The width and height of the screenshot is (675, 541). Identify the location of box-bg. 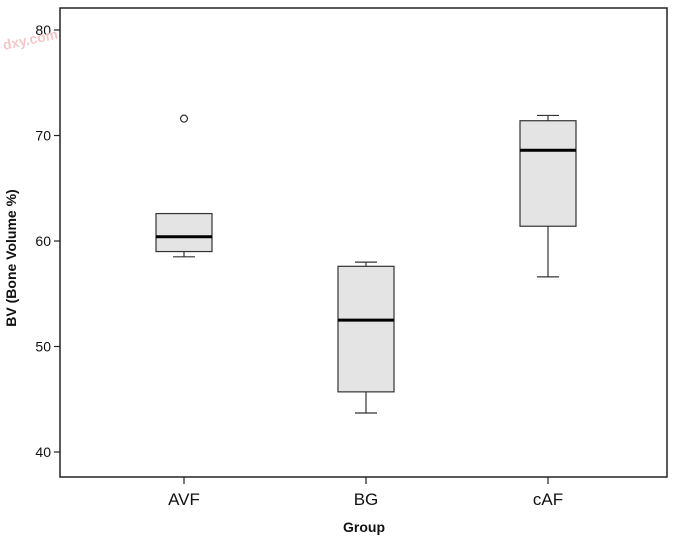
(366, 337).